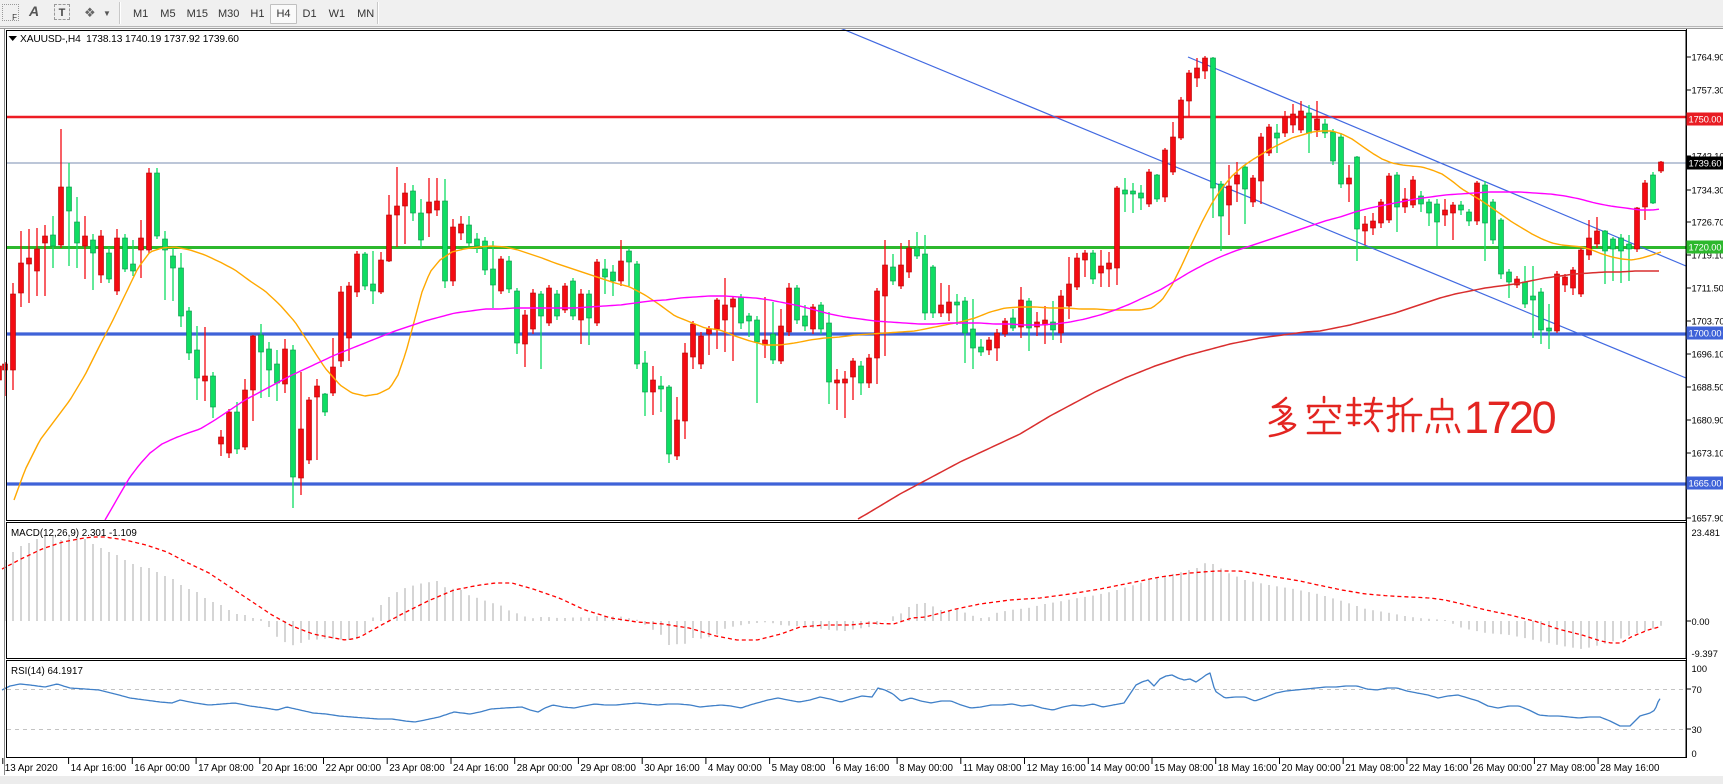  Describe the element at coordinates (1707, 191) in the screenshot. I see `svg-text: 1734.30` at that location.